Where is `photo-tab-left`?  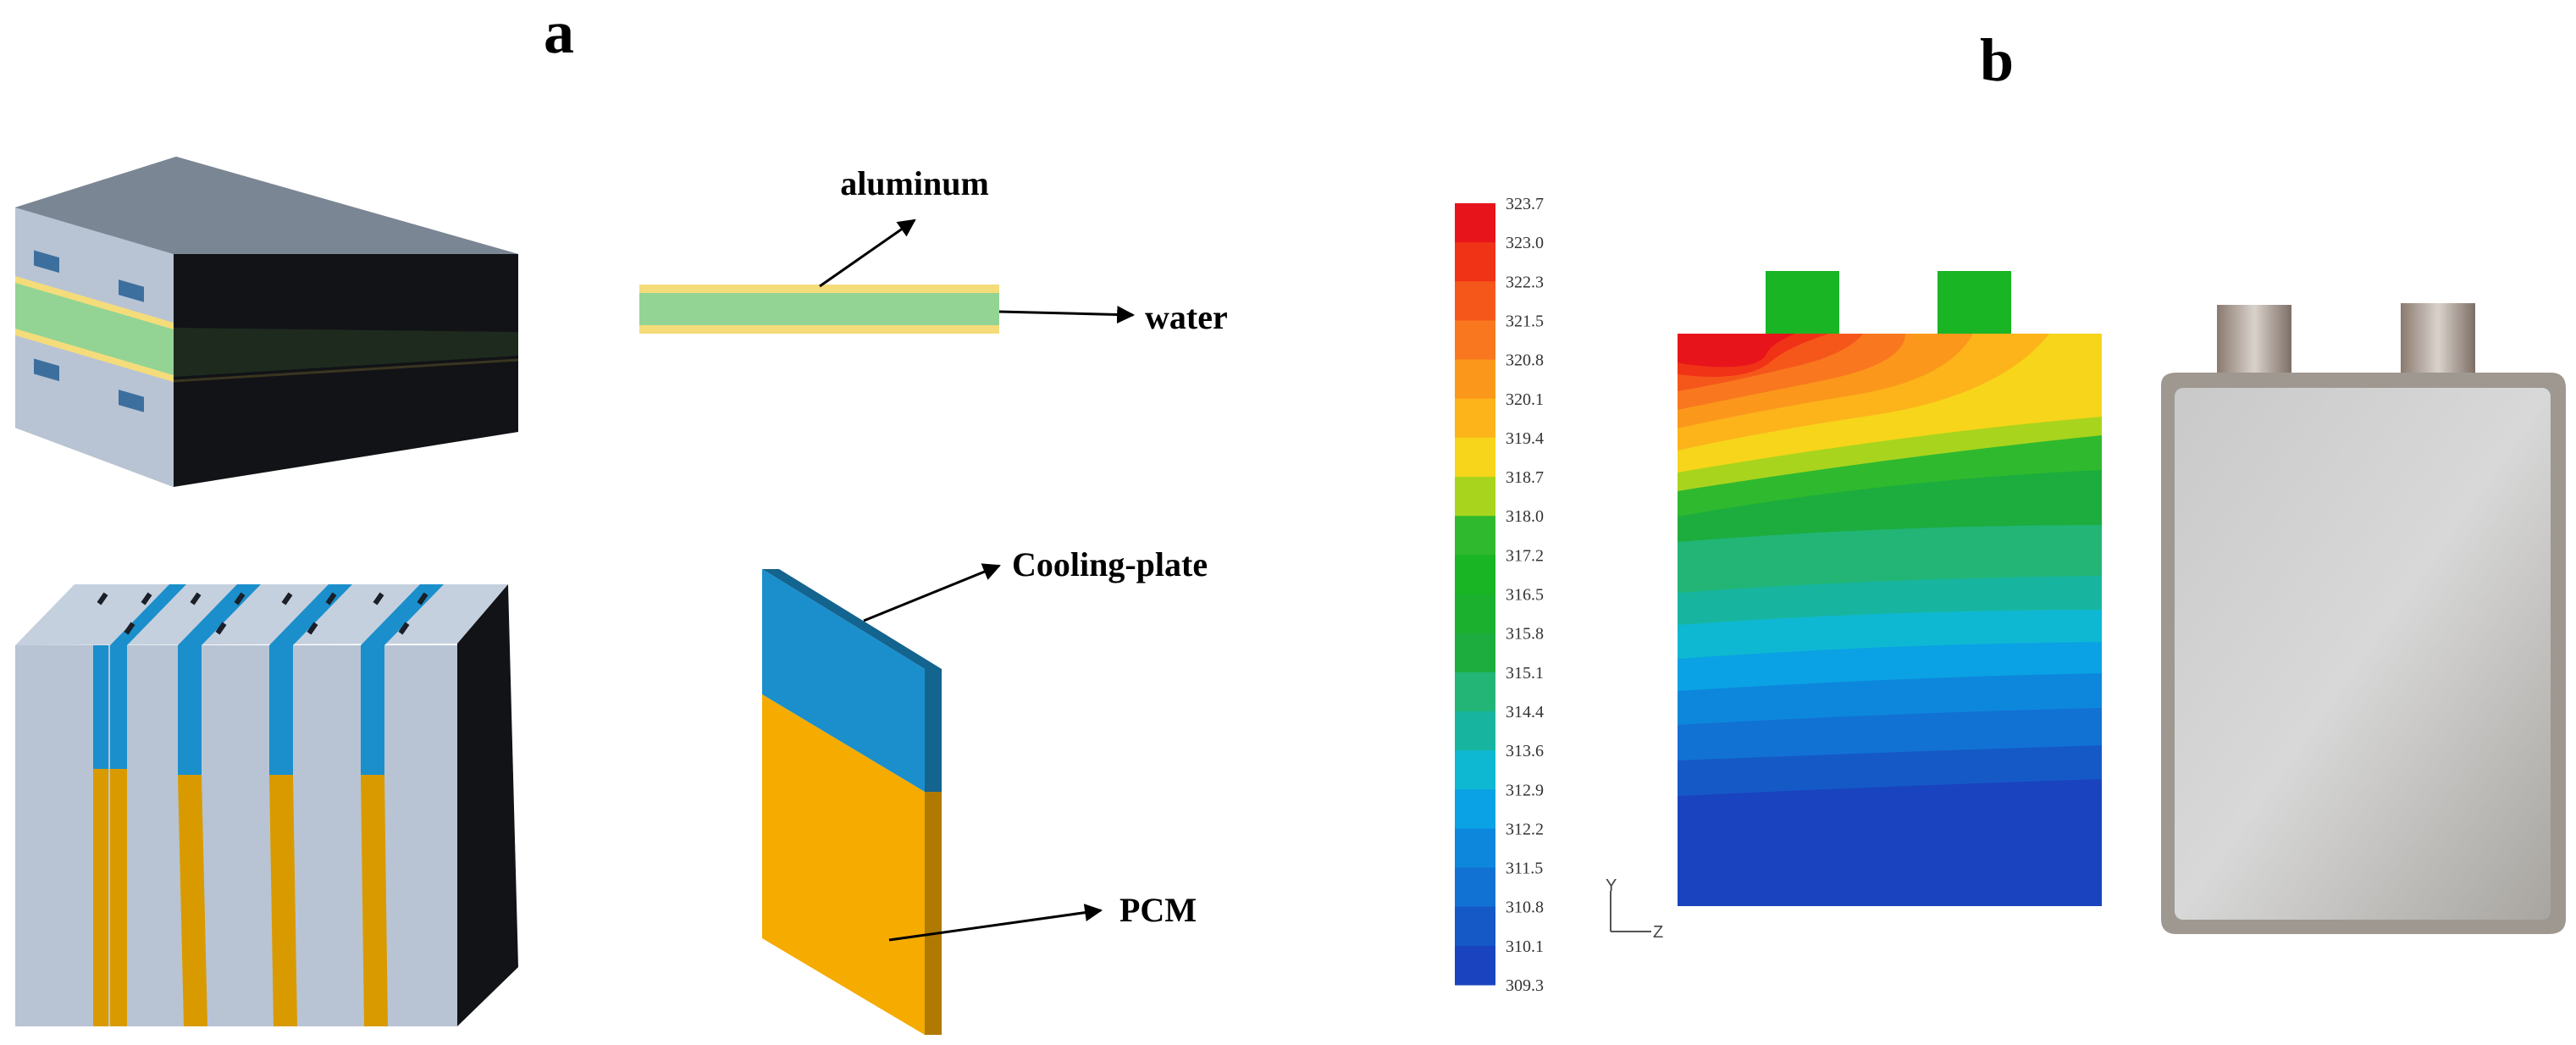 photo-tab-left is located at coordinates (2254, 343).